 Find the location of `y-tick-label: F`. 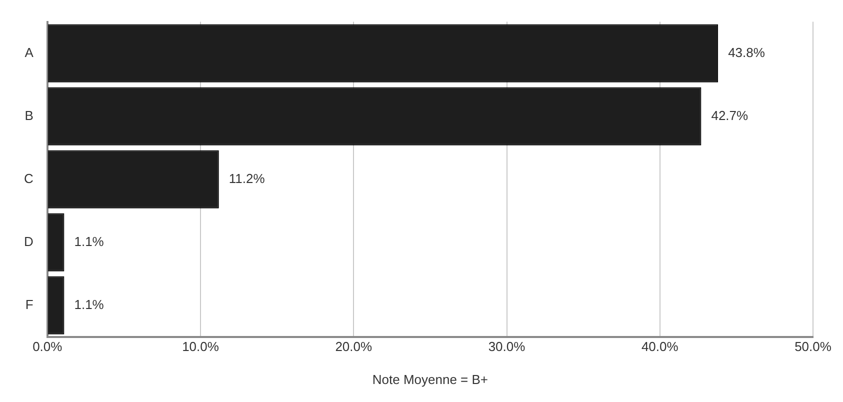

y-tick-label: F is located at coordinates (29, 304).